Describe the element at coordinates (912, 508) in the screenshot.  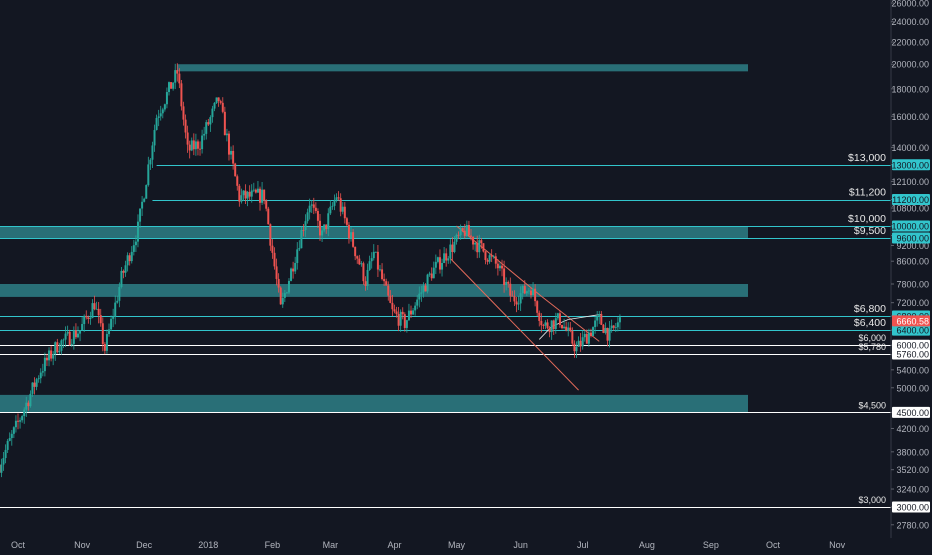
I see `price-tag-label: 3000.00` at that location.